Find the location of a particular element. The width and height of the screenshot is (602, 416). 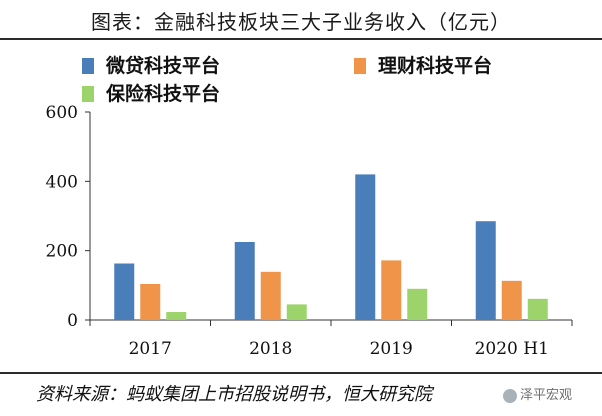

chart-title: 图表：金融科技板块三大子业务收入（亿元） is located at coordinates (301, 22).